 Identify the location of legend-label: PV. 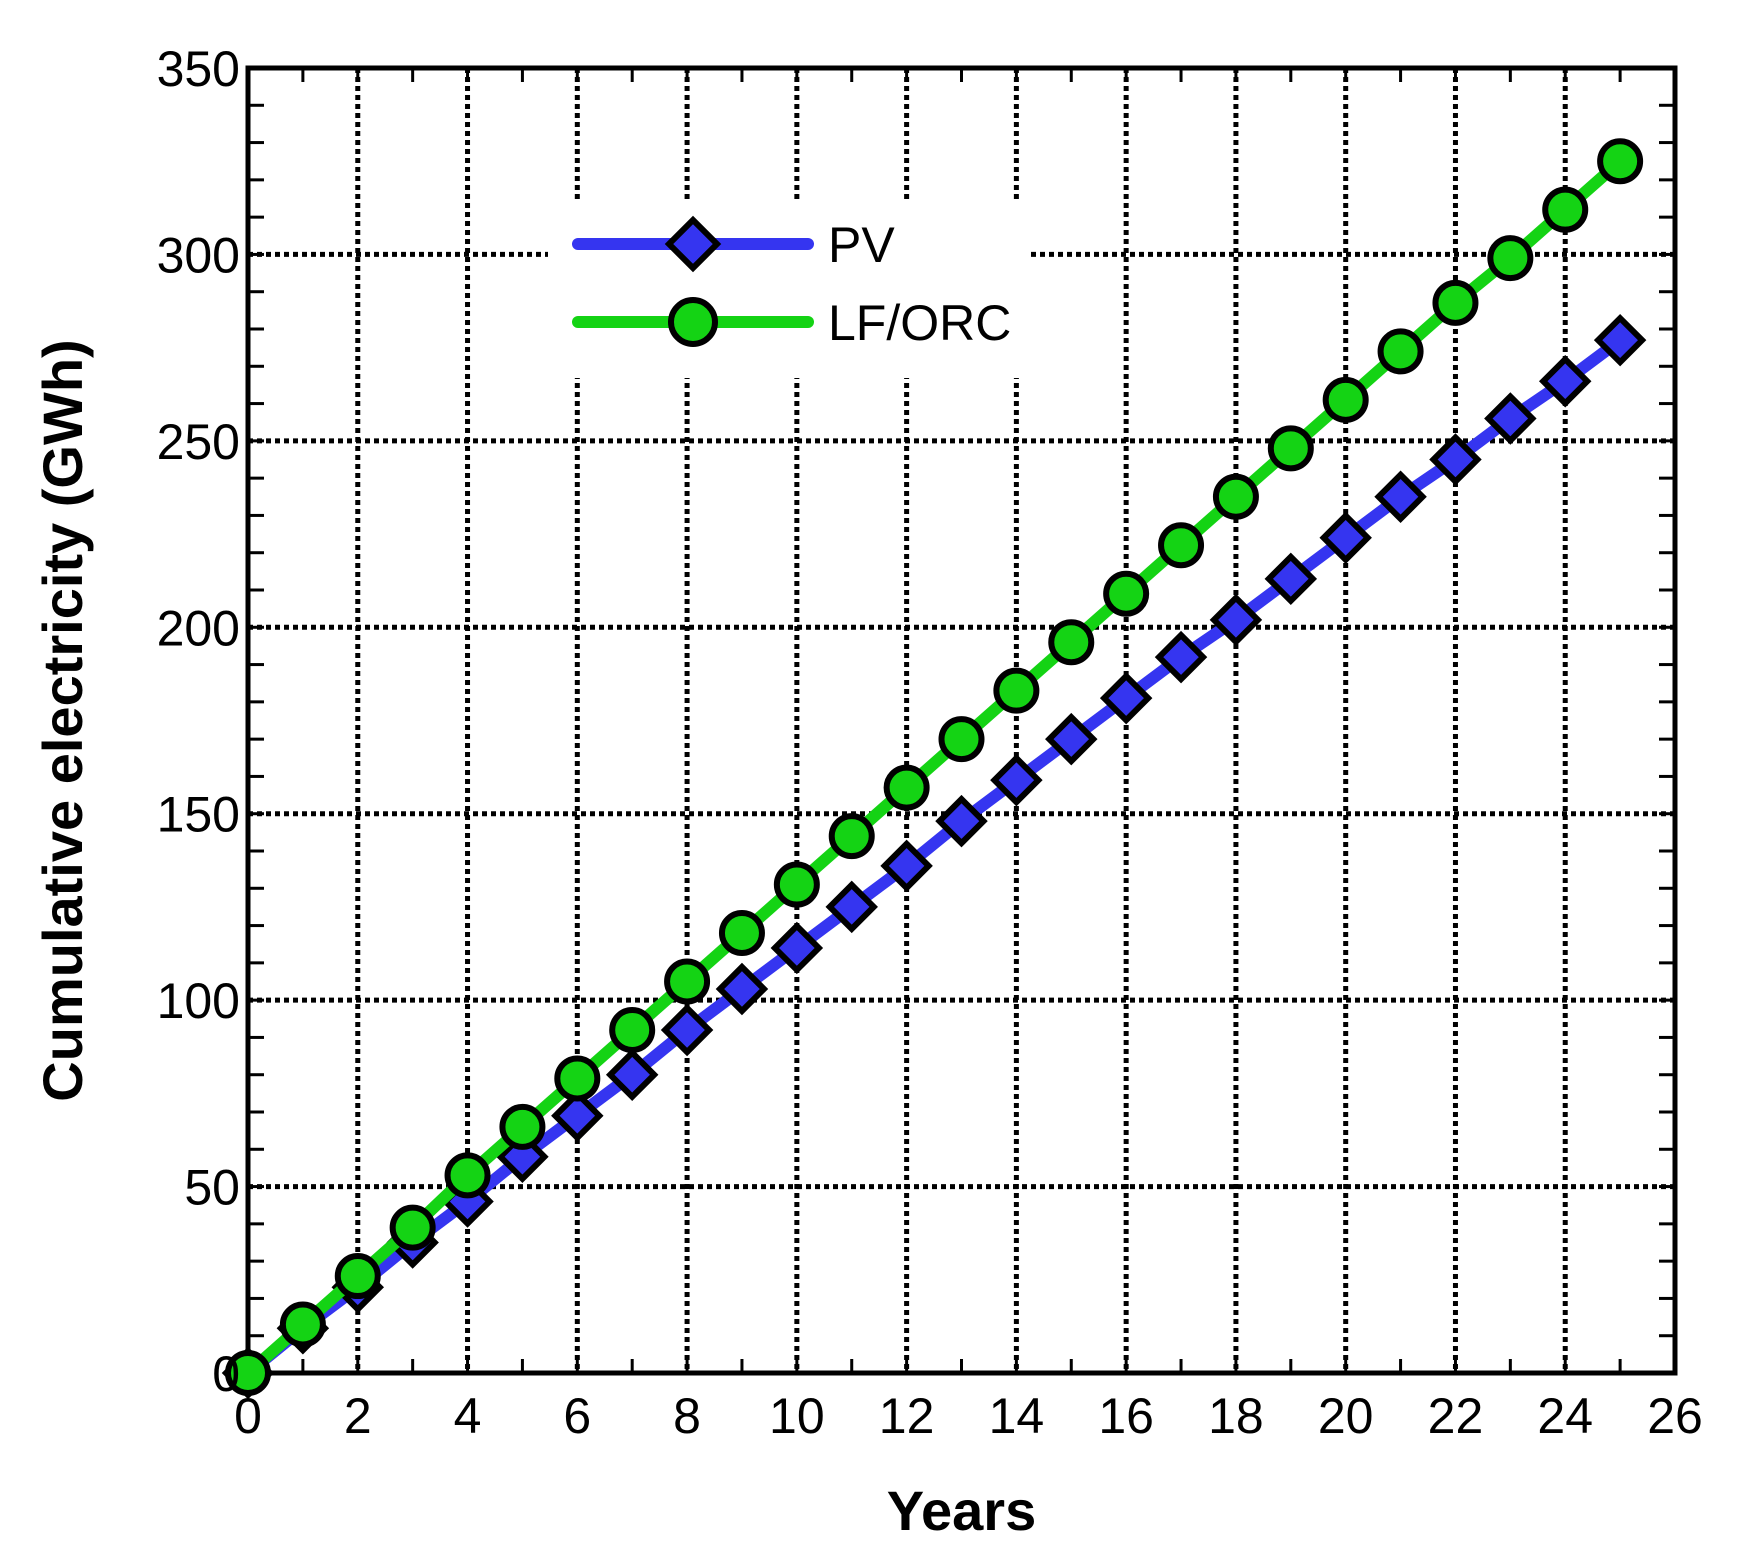
(861, 245).